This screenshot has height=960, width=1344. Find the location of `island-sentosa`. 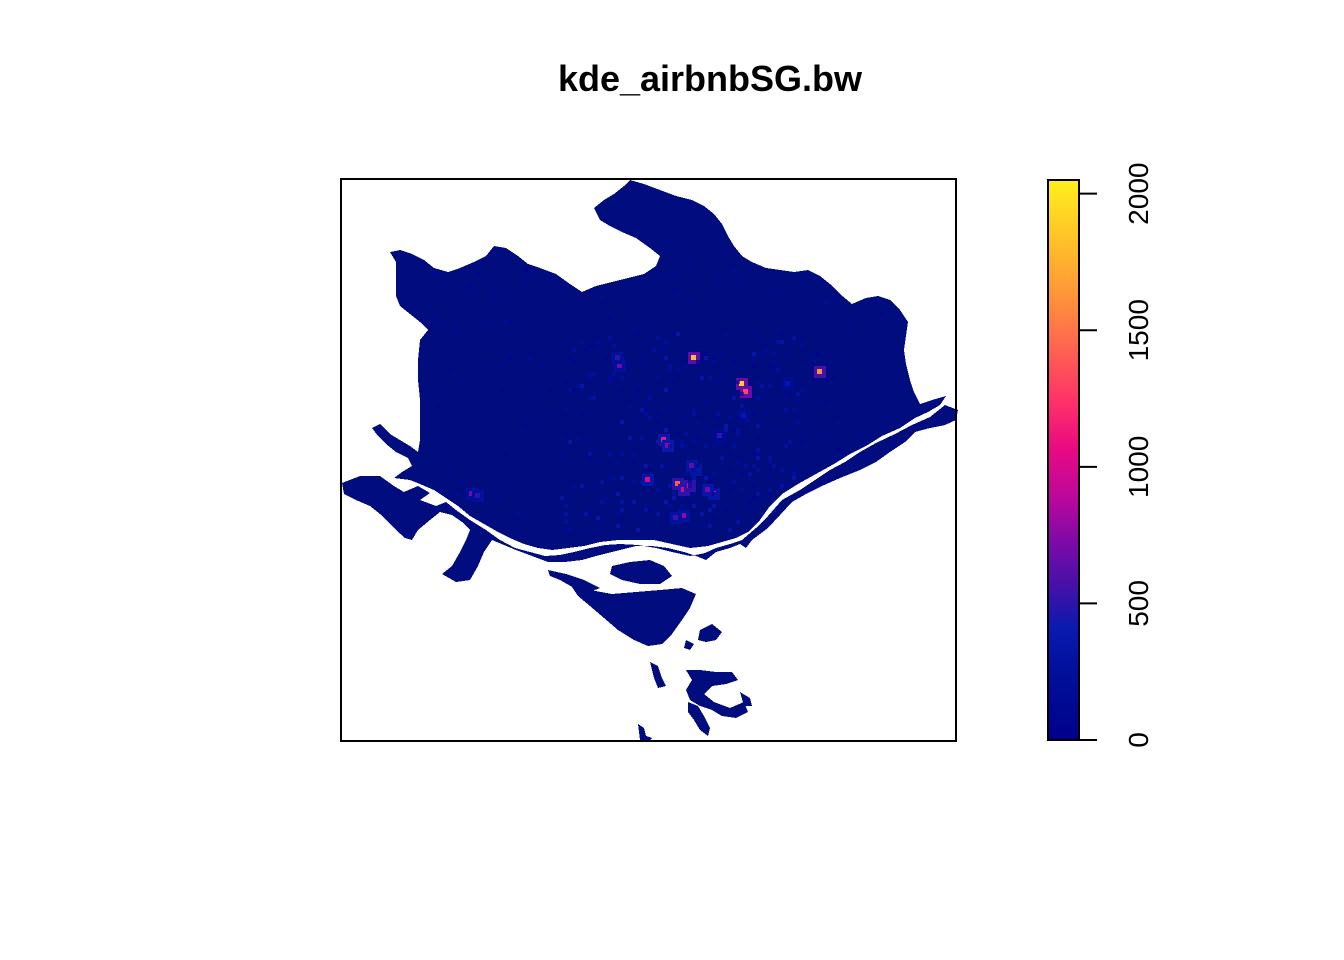

island-sentosa is located at coordinates (641, 572).